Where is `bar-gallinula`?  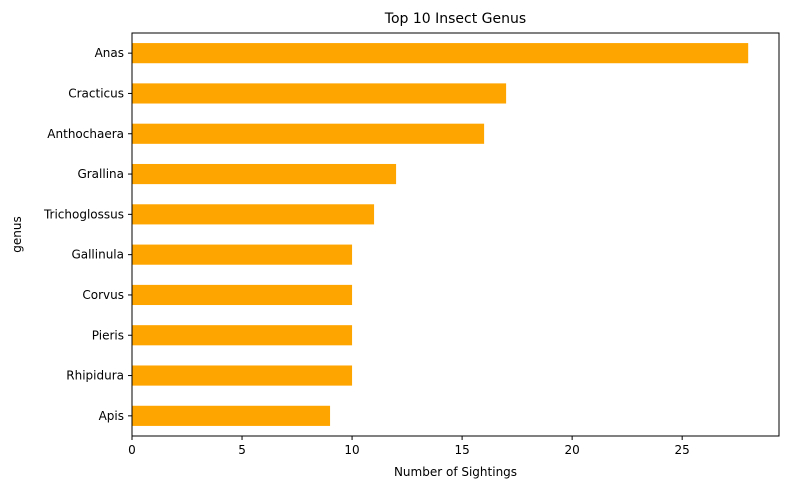 bar-gallinula is located at coordinates (242, 254).